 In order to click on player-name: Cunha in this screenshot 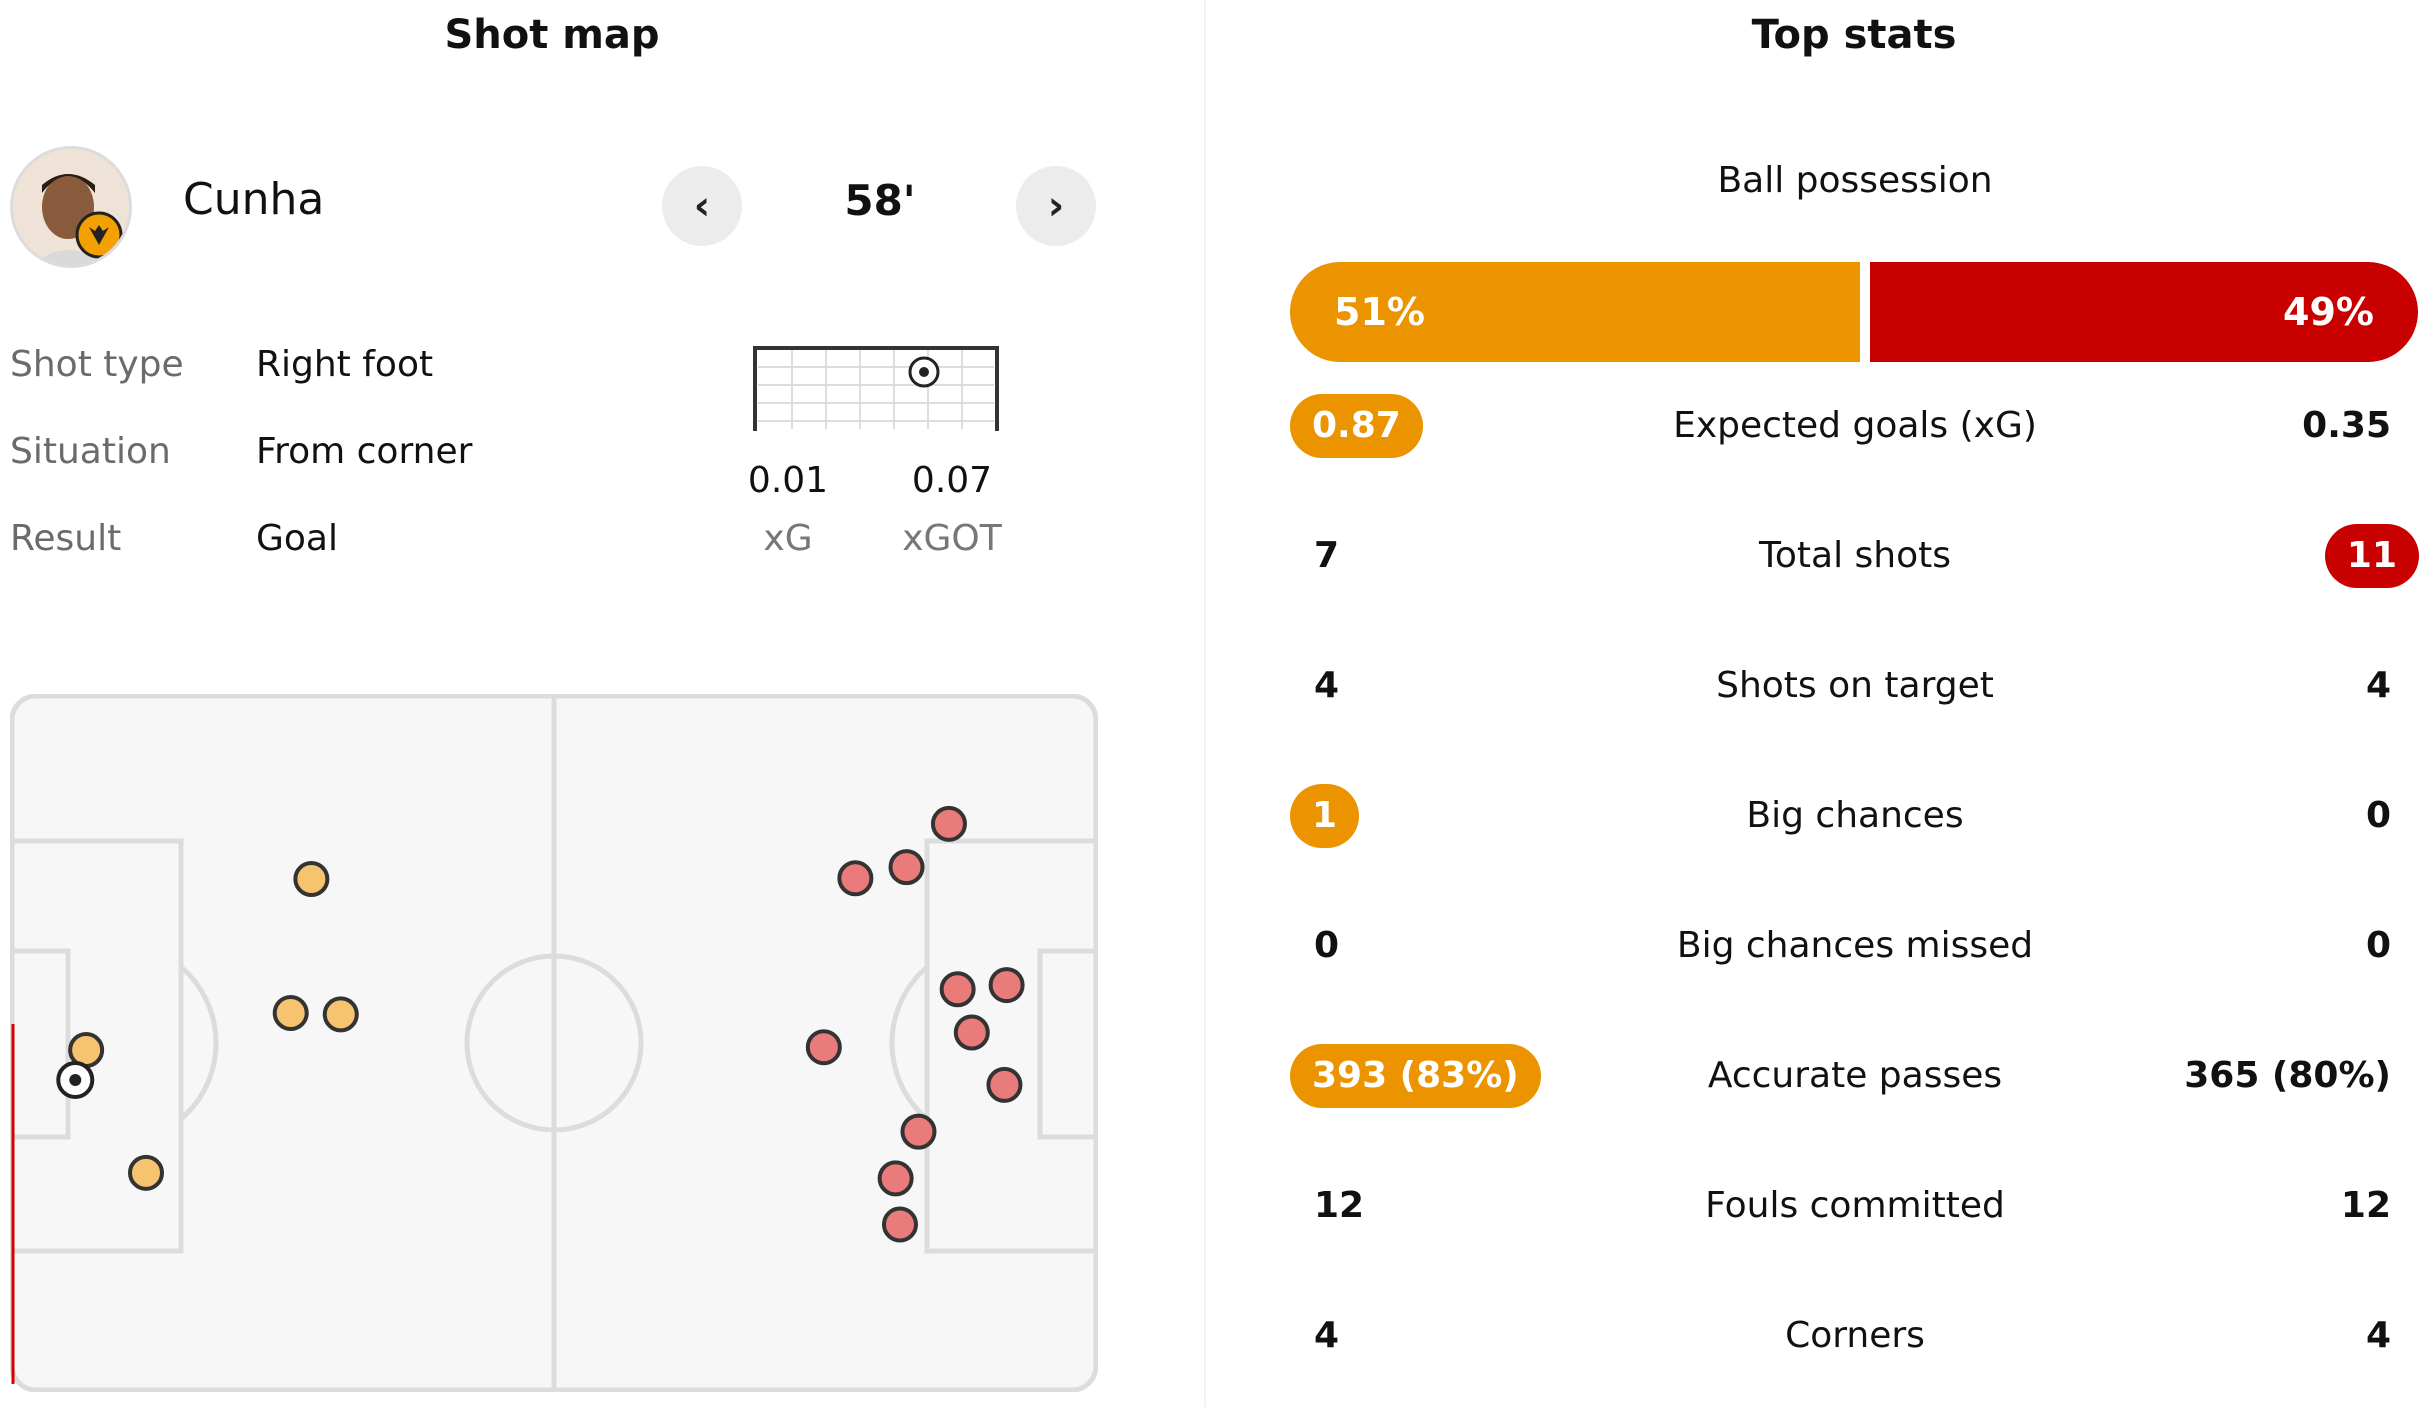, I will do `click(254, 199)`.